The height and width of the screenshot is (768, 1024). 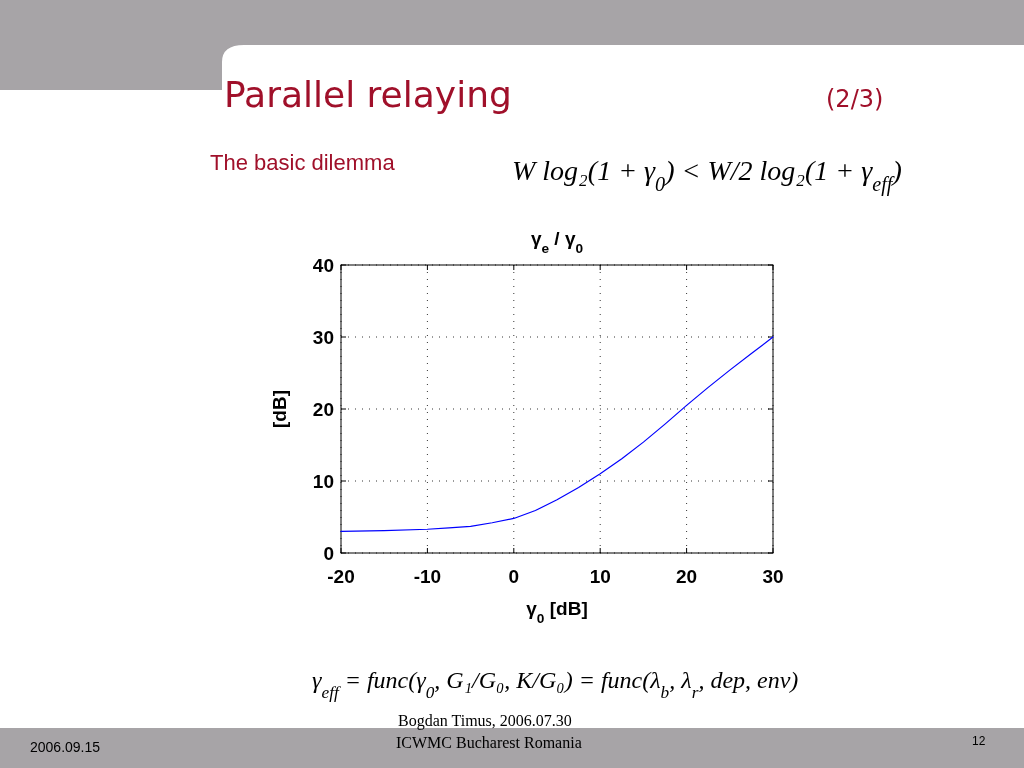 I want to click on x-tick-label: -10, so click(x=427, y=576).